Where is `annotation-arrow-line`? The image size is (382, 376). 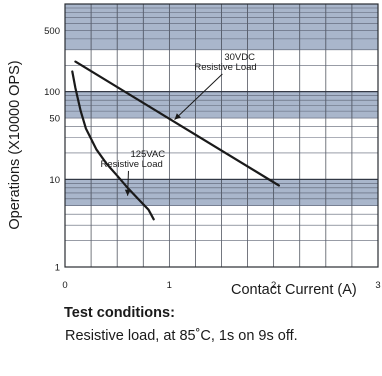
annotation-arrow-line is located at coordinates (198, 96).